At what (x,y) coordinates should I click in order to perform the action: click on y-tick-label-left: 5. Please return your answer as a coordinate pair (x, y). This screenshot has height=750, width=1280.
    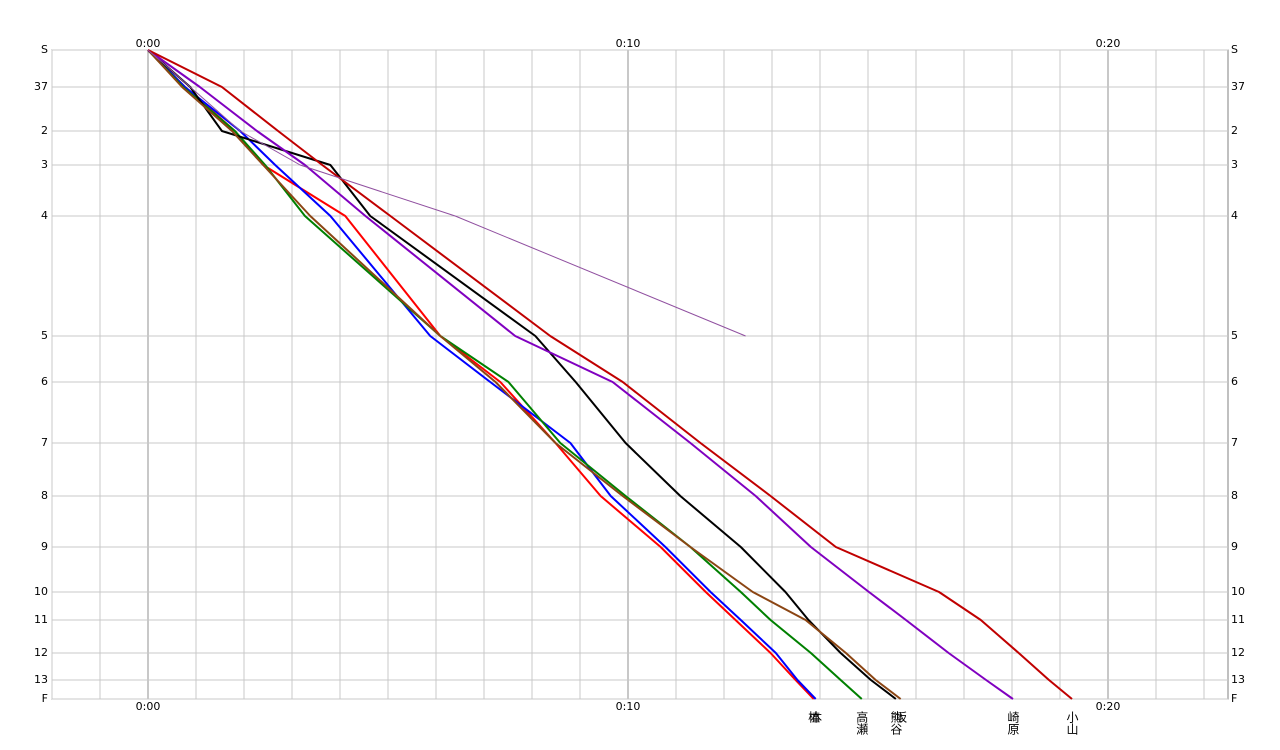
    Looking at the image, I should click on (44, 335).